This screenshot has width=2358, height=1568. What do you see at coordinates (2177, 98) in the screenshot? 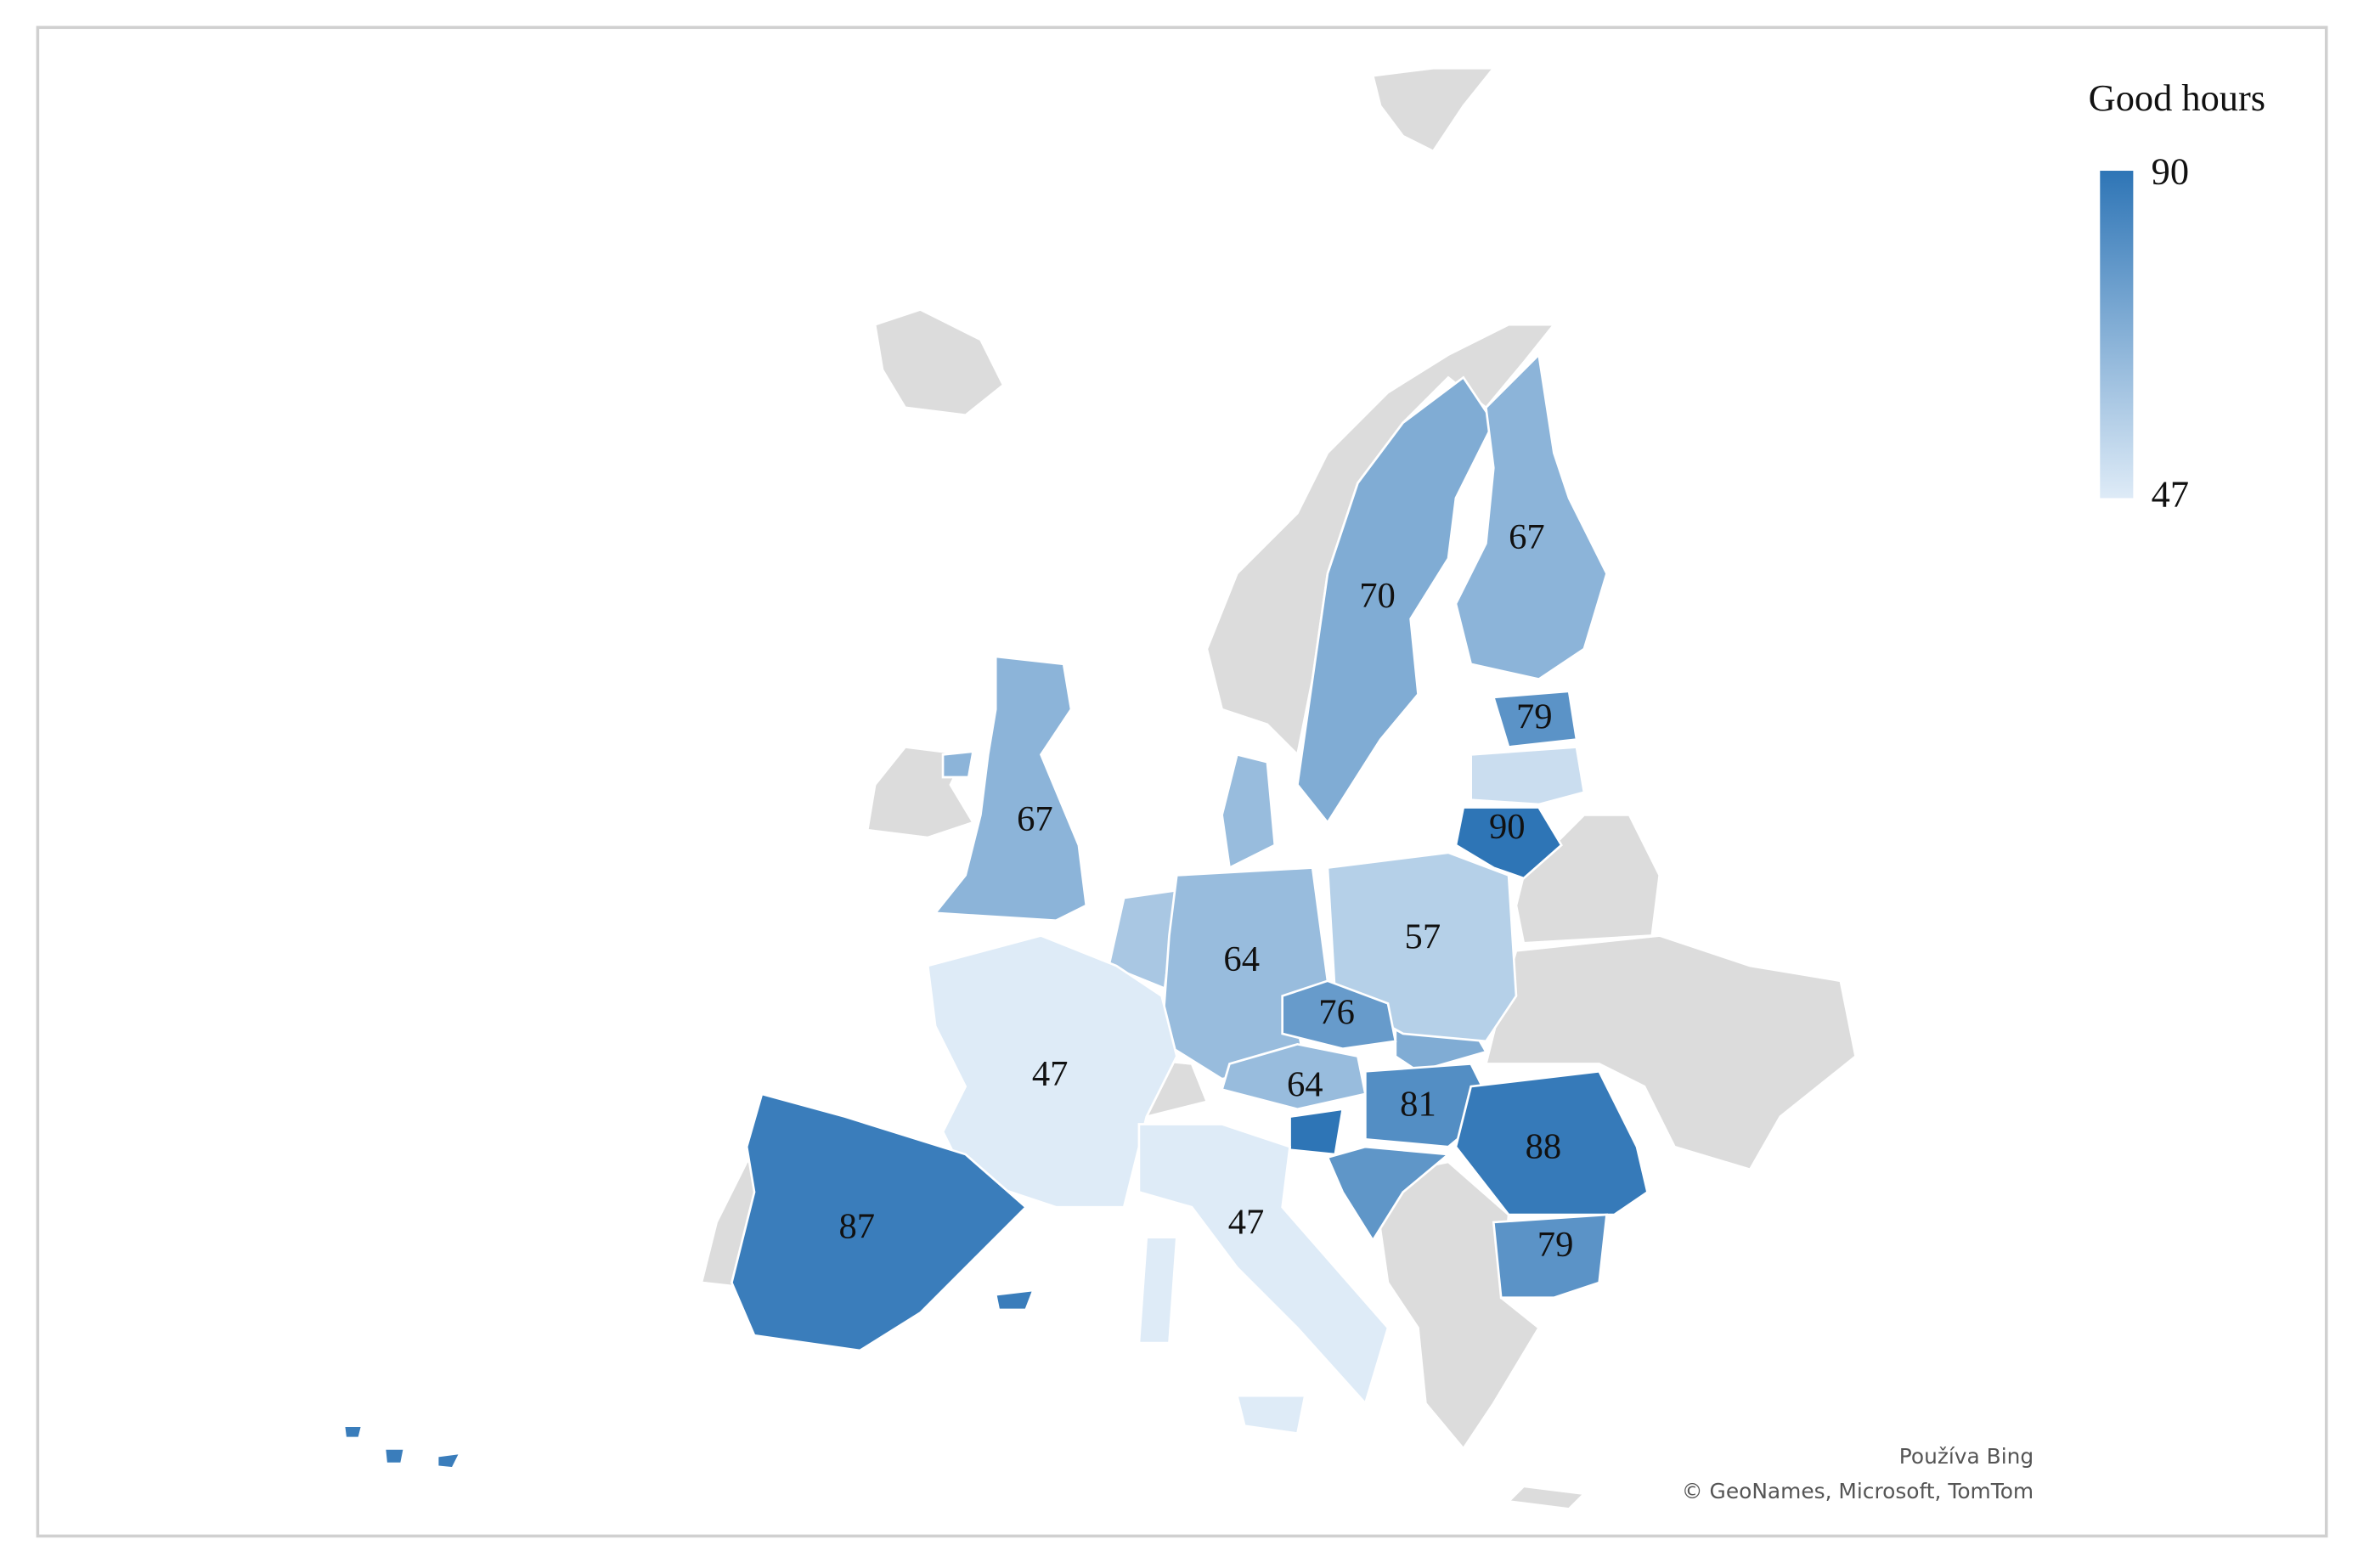
I see `legend-title: Good hours` at bounding box center [2177, 98].